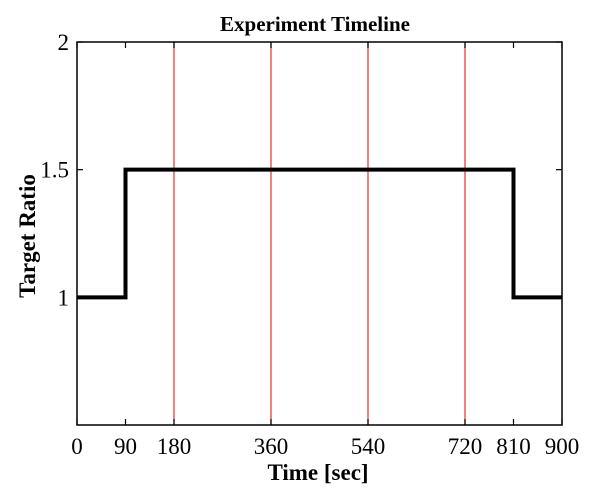 The image size is (592, 490). Describe the element at coordinates (315, 24) in the screenshot. I see `chart-title: Experiment Timeline` at that location.